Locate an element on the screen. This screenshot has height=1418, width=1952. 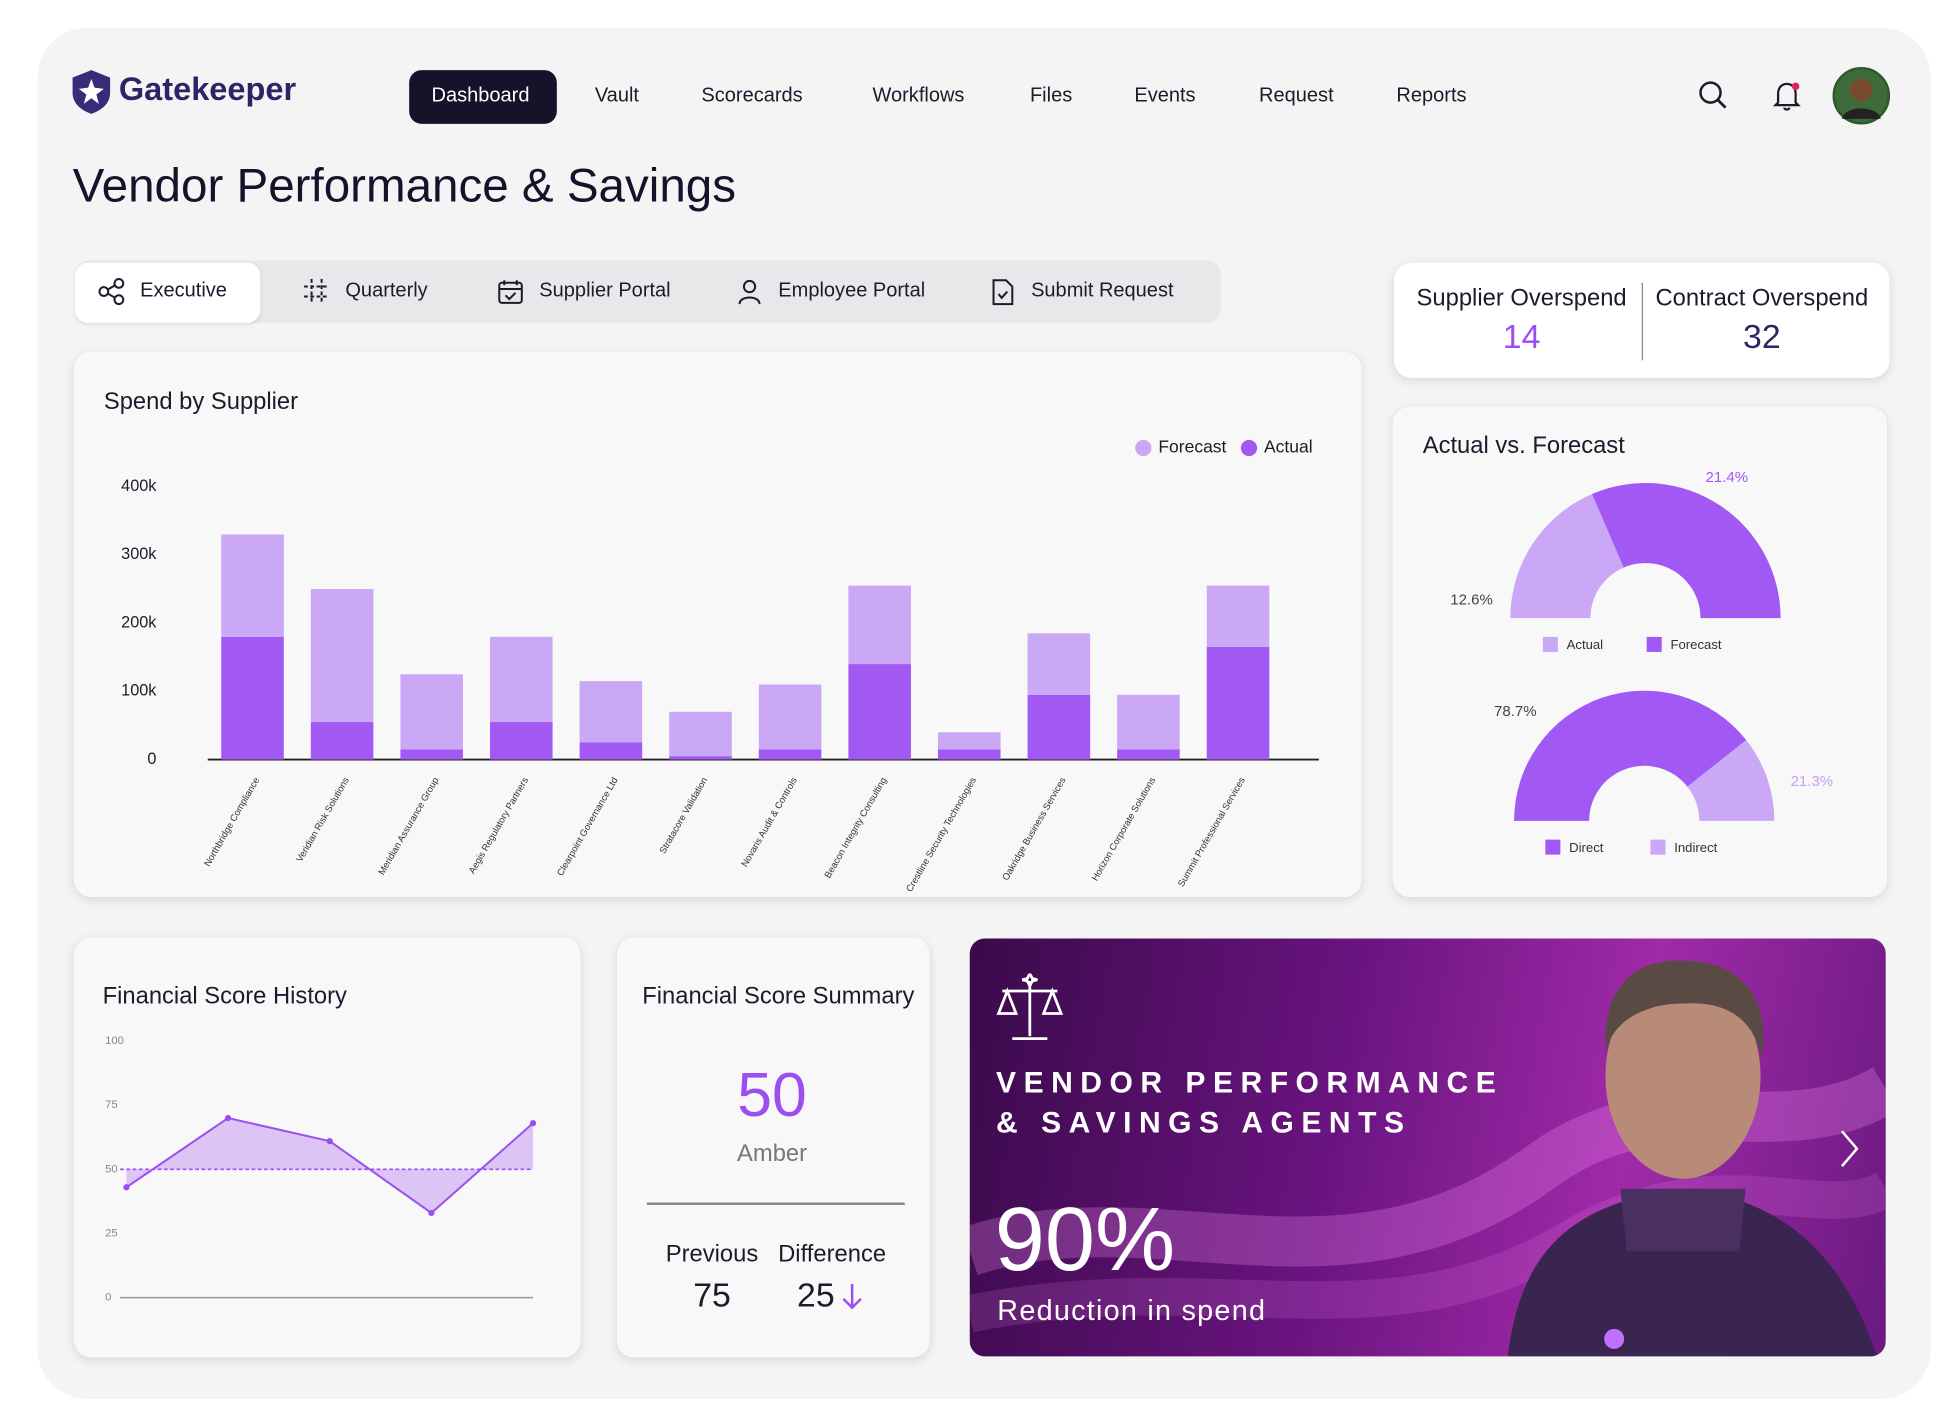
nav-item: Request is located at coordinates (1296, 96).